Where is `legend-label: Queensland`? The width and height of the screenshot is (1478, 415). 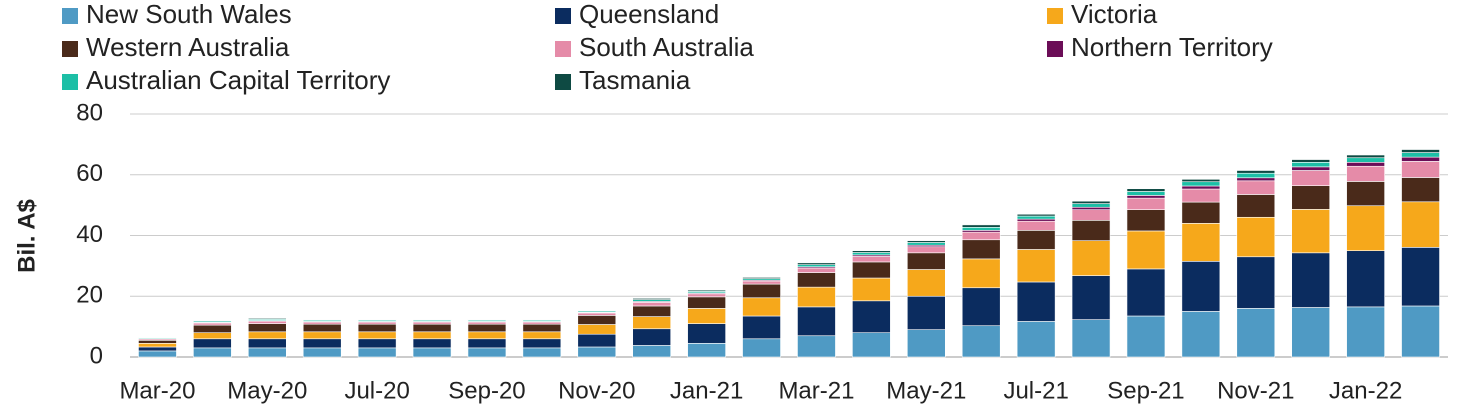 legend-label: Queensland is located at coordinates (649, 14).